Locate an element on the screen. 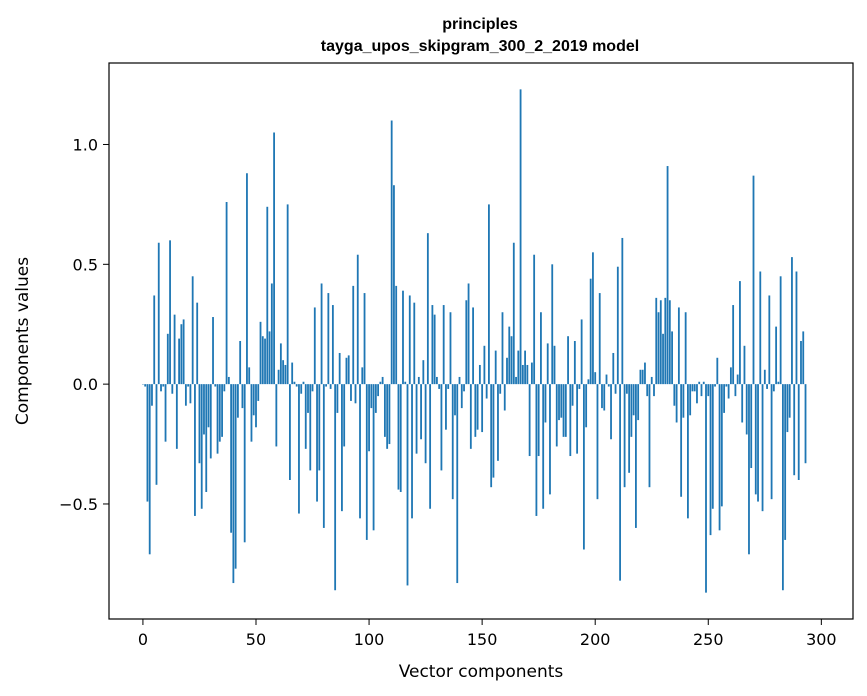 The height and width of the screenshot is (696, 867). y-tick-label: −0.5 is located at coordinates (78, 504).